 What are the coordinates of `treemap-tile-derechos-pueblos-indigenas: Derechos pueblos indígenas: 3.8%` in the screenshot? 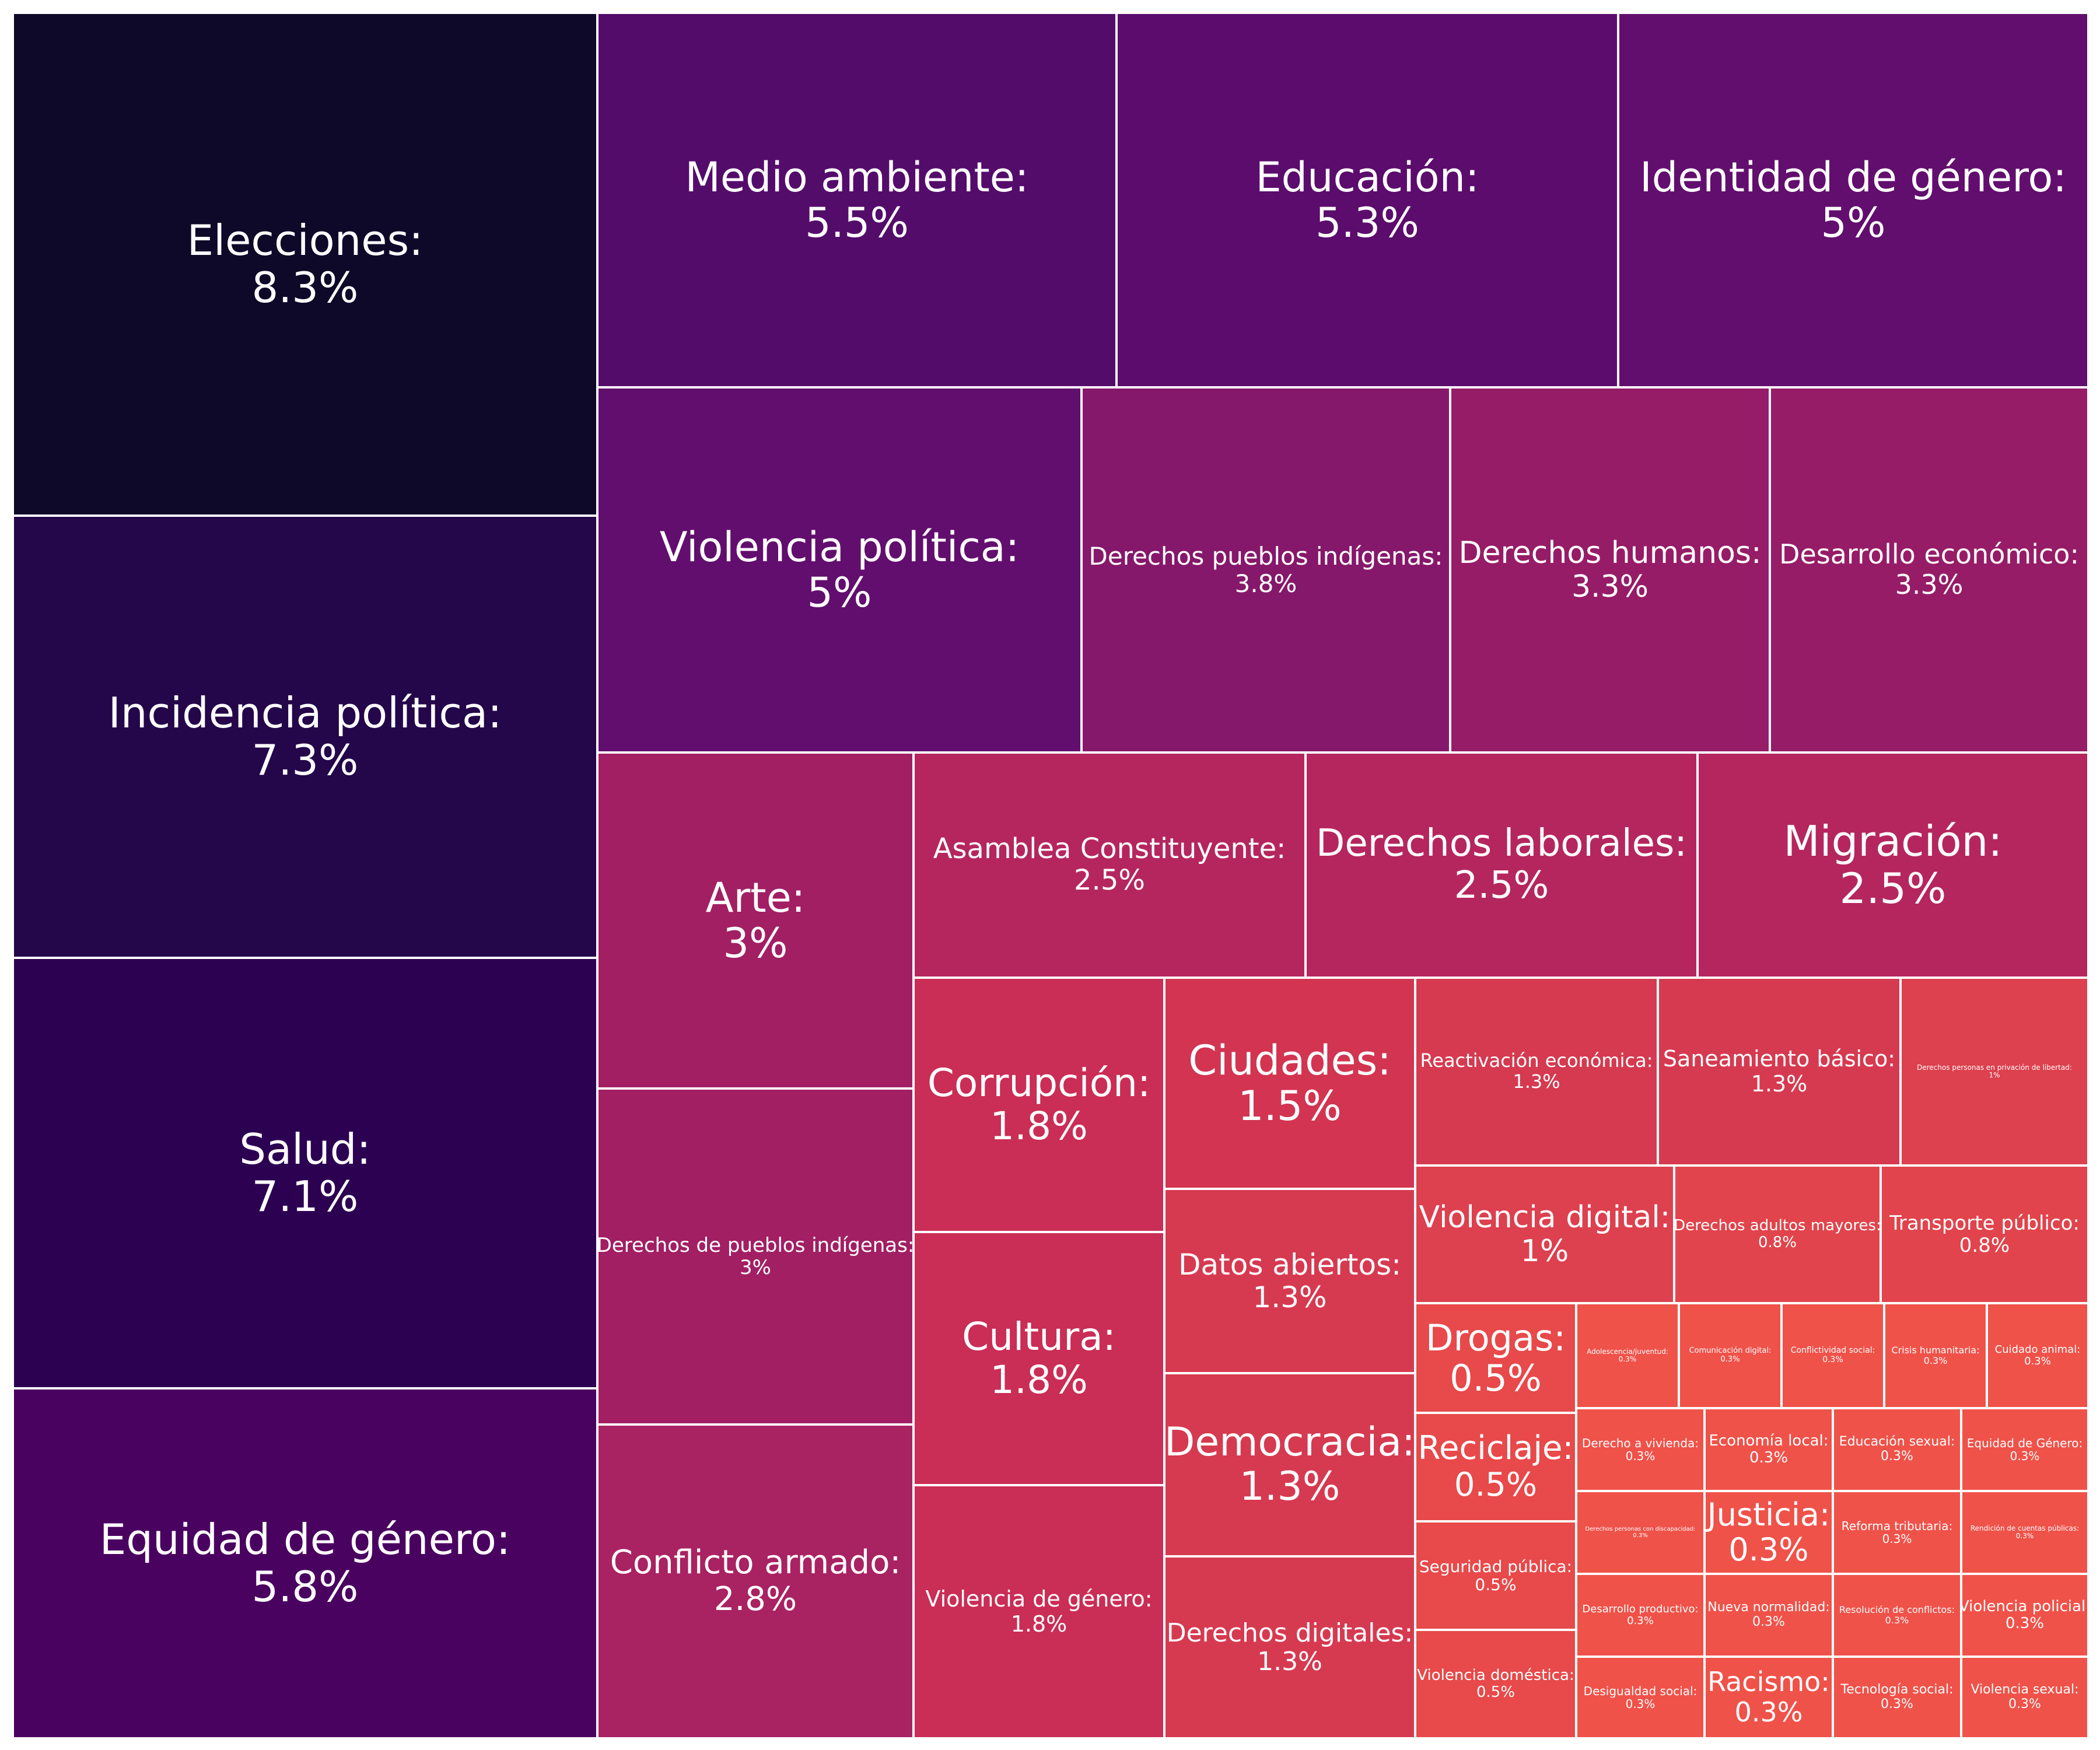 It's located at (1266, 569).